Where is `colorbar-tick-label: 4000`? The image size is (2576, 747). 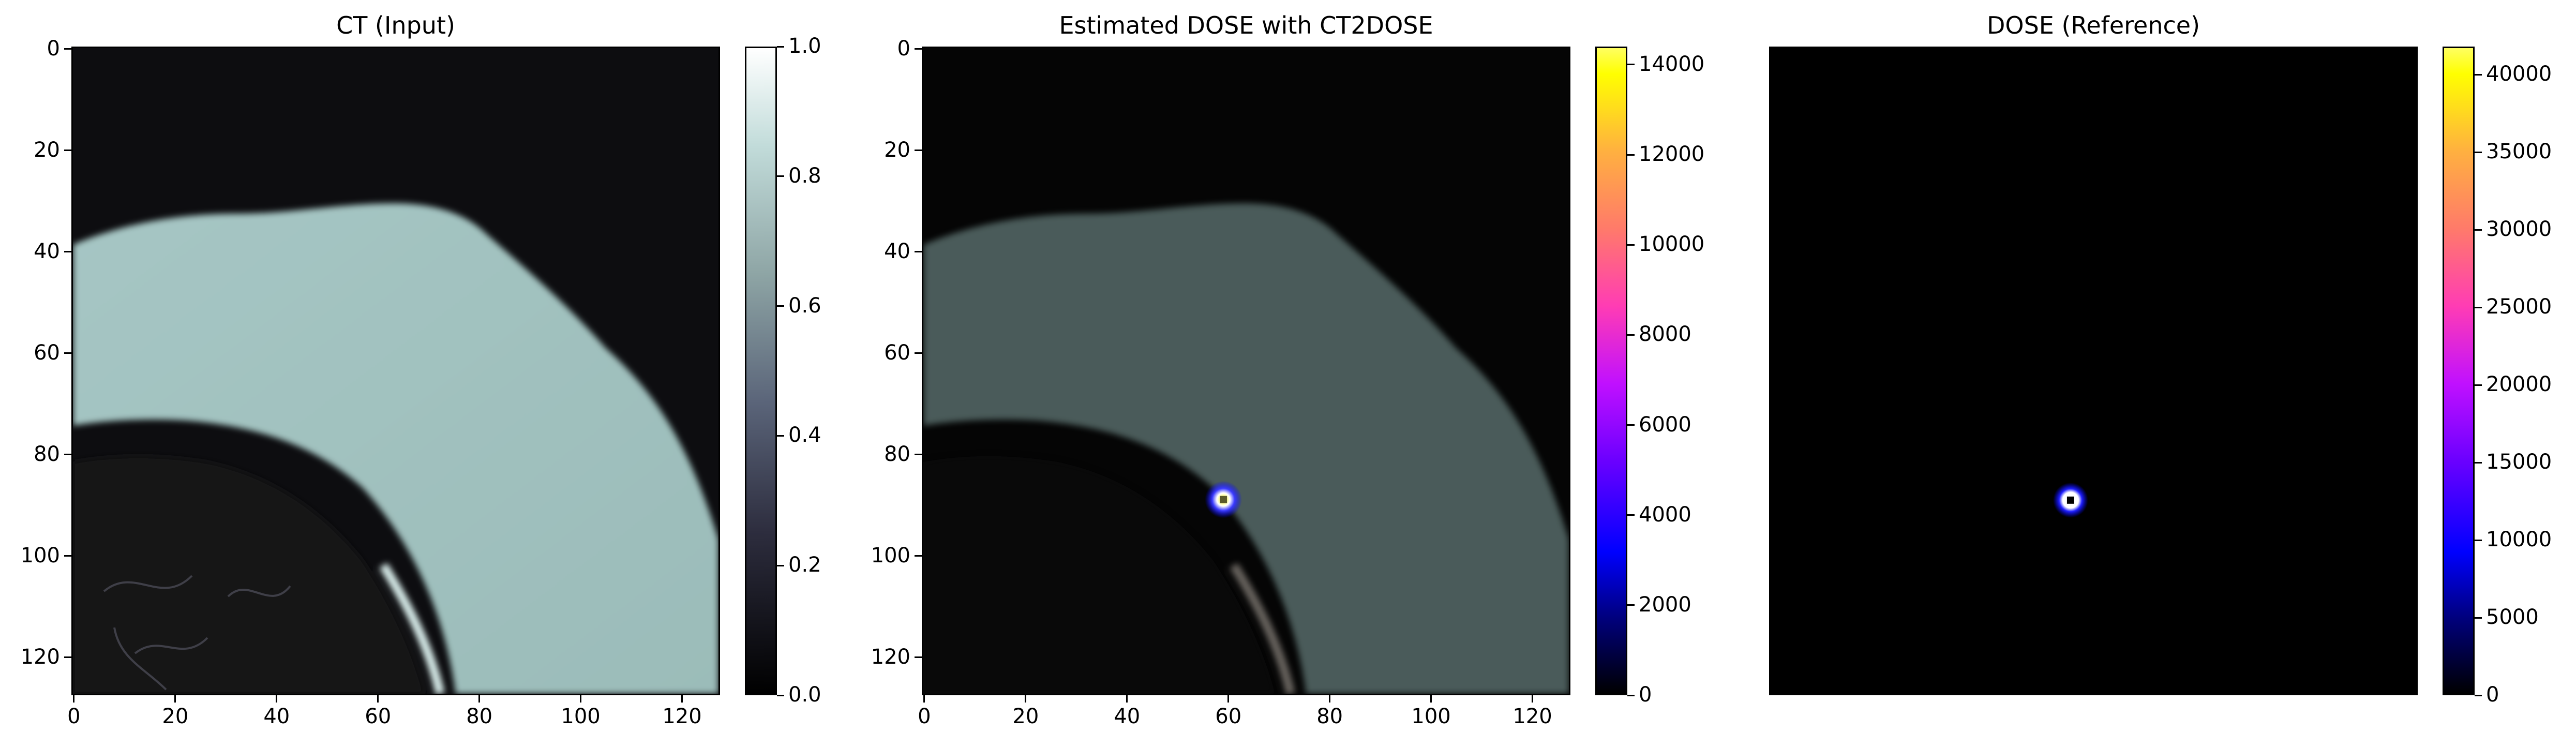 colorbar-tick-label: 4000 is located at coordinates (1665, 514).